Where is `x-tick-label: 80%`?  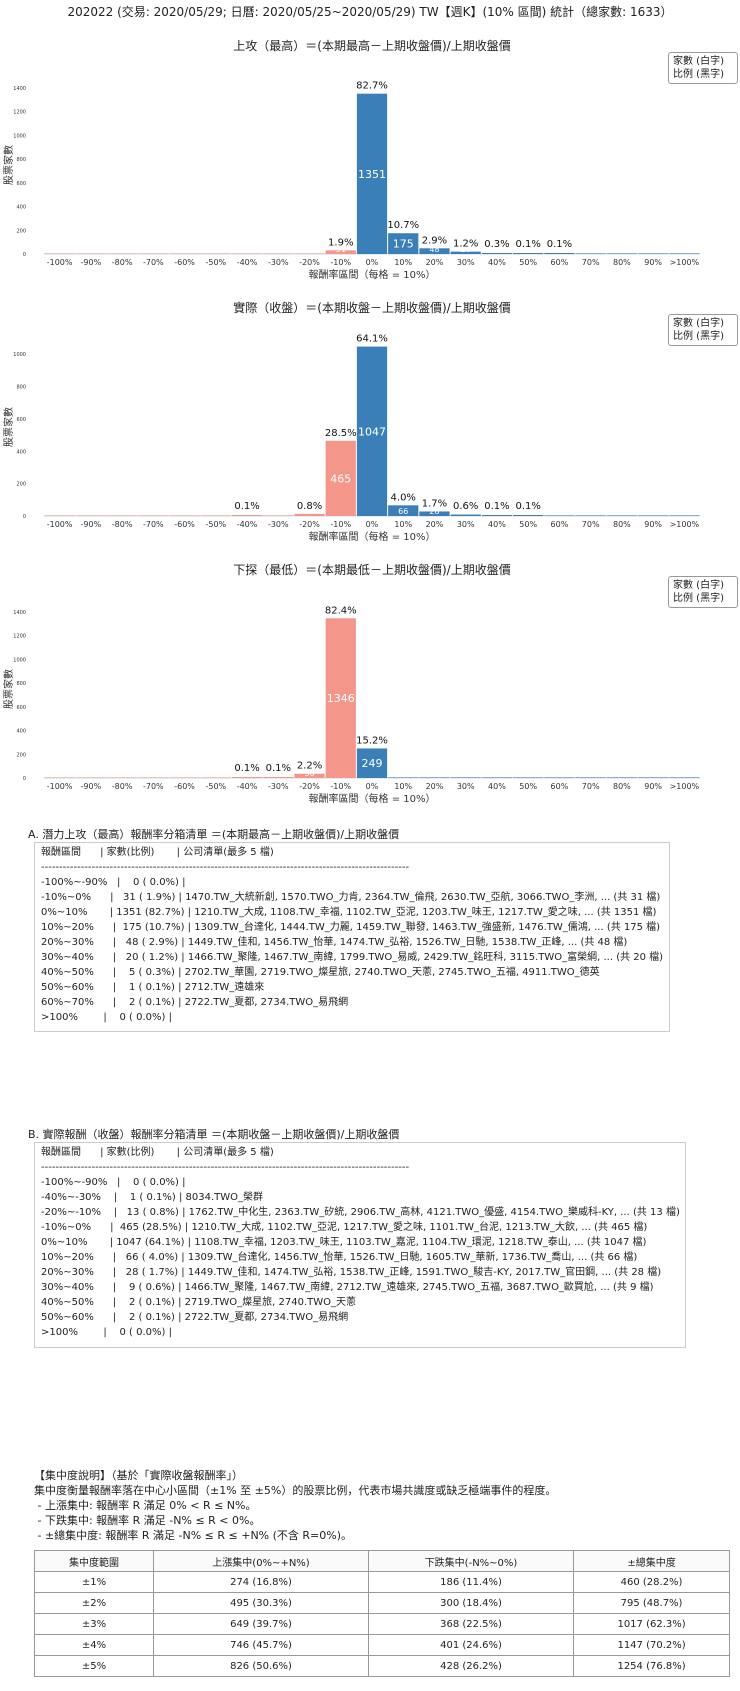
x-tick-label: 80% is located at coordinates (622, 786).